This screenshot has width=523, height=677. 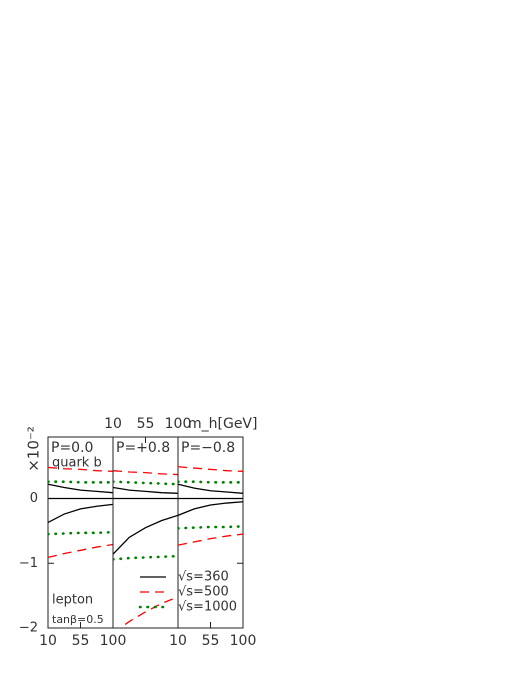 What do you see at coordinates (203, 592) in the screenshot?
I see `legend-label: √s=500` at bounding box center [203, 592].